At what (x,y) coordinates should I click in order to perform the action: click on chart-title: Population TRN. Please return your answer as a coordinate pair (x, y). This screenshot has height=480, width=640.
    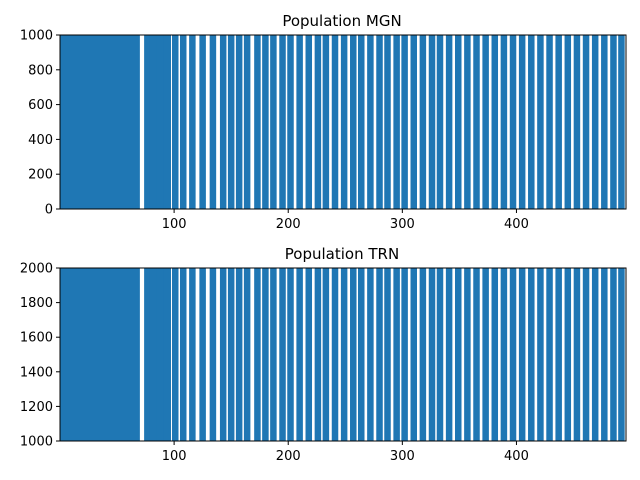
    Looking at the image, I should click on (342, 254).